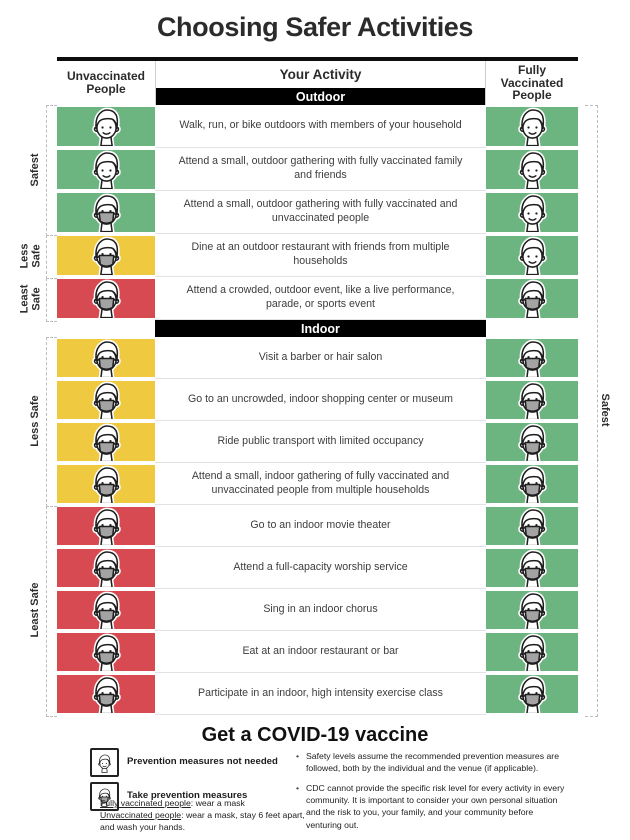 The image size is (630, 840). Describe the element at coordinates (591, 411) in the screenshot. I see `bracket-vaccinated-safest` at that location.